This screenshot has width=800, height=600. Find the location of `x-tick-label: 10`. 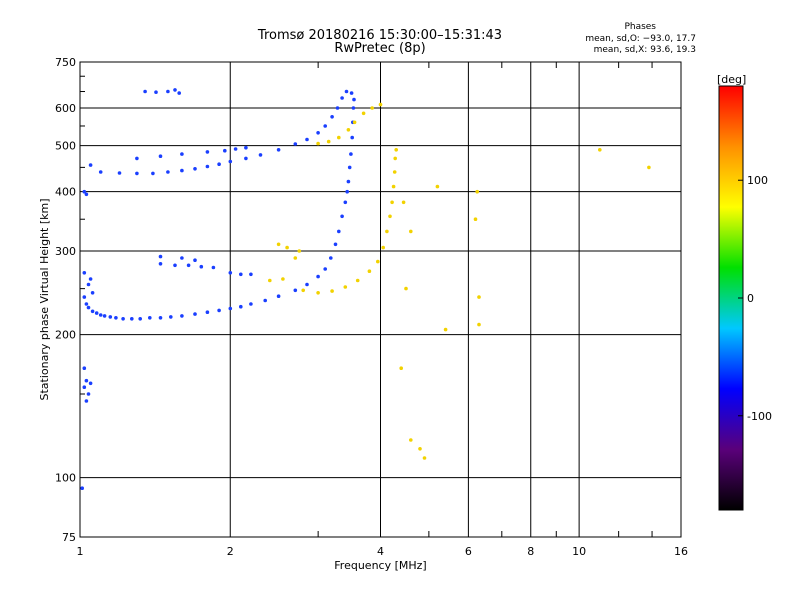

x-tick-label: 10 is located at coordinates (579, 551).